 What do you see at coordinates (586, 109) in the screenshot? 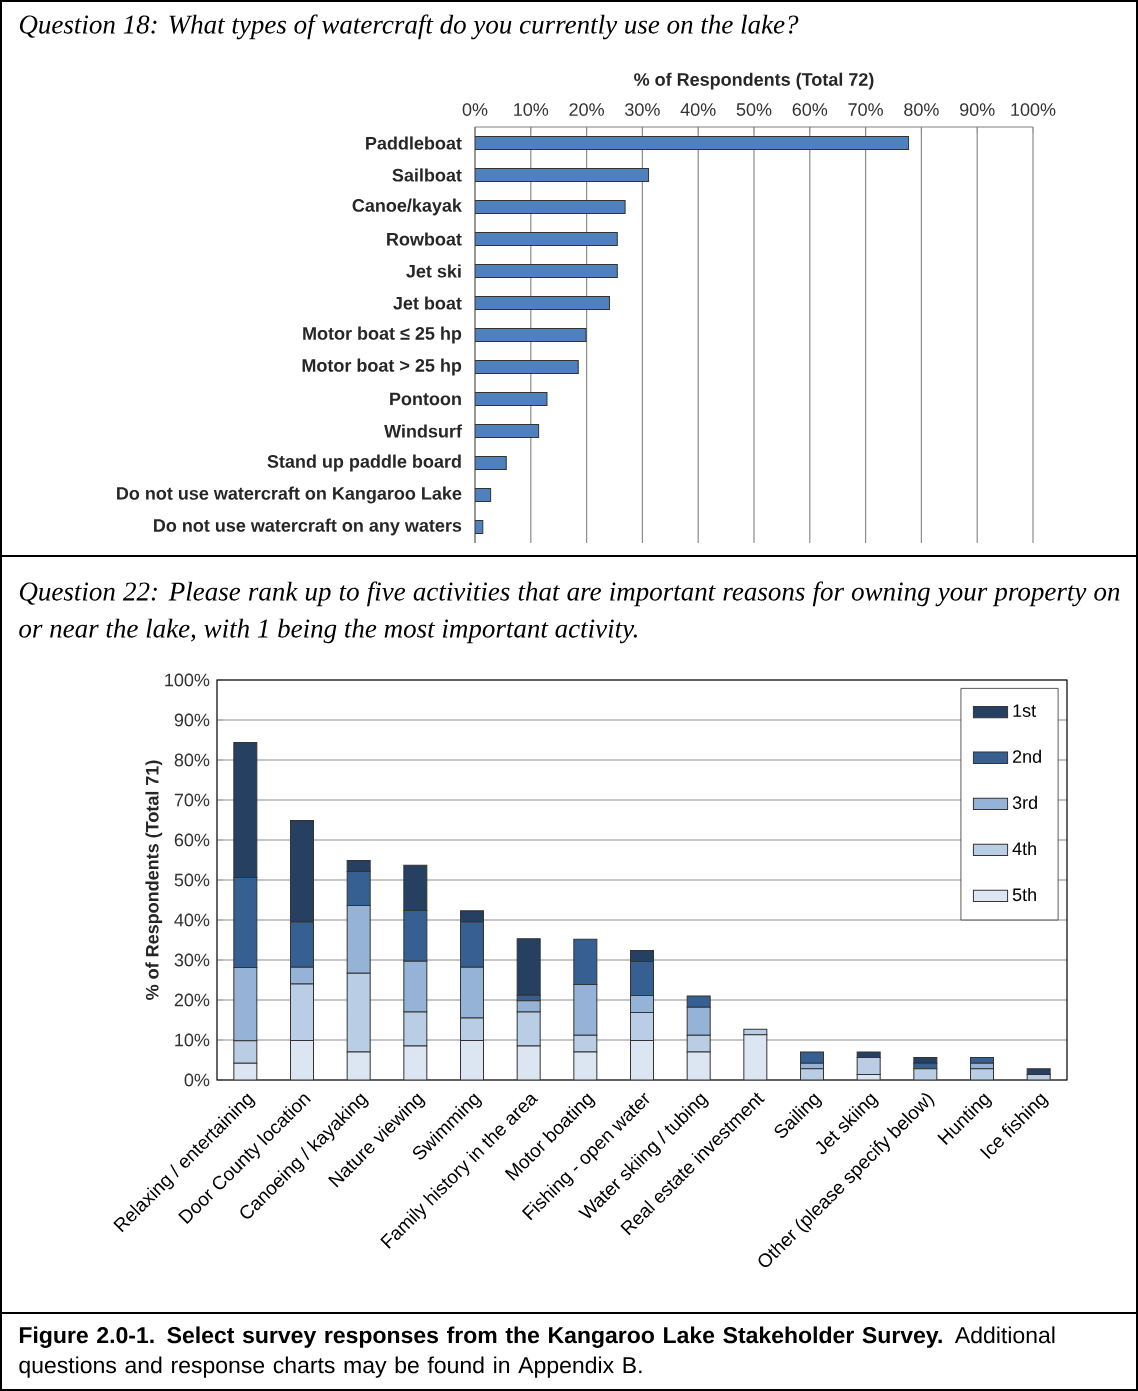
I see `x-tick-label: 20%` at bounding box center [586, 109].